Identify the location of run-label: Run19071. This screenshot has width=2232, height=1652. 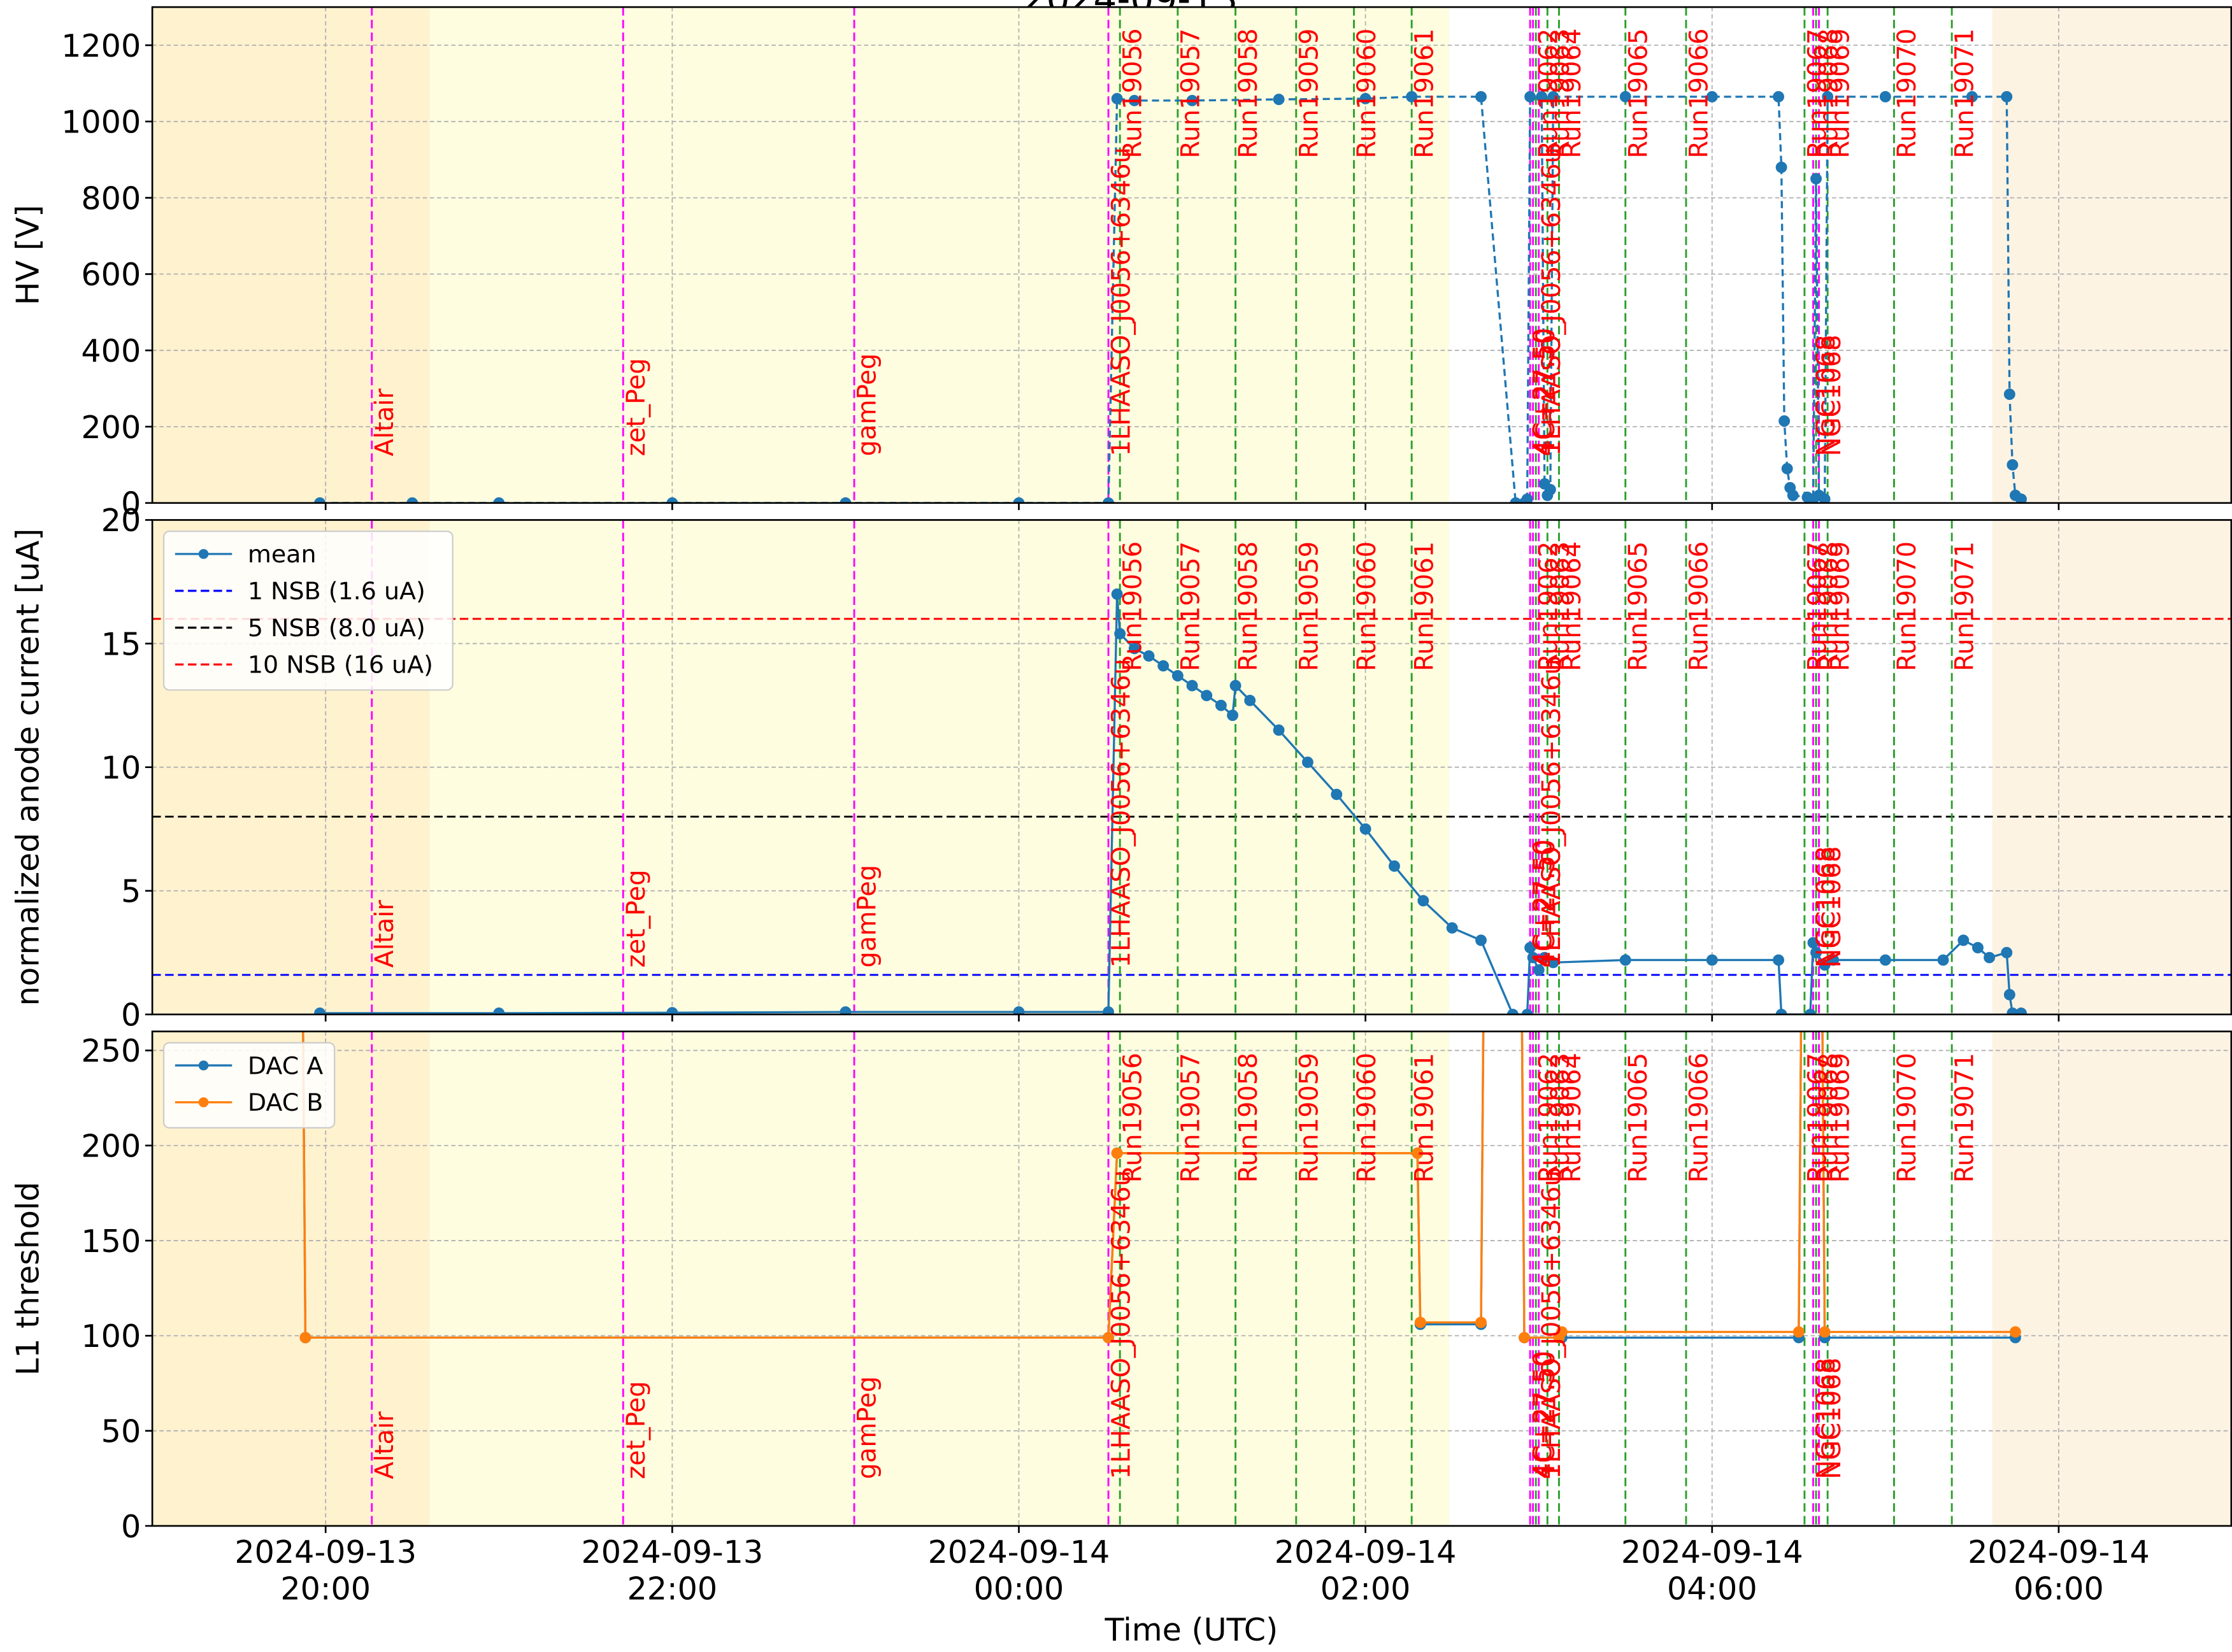
(1965, 1118).